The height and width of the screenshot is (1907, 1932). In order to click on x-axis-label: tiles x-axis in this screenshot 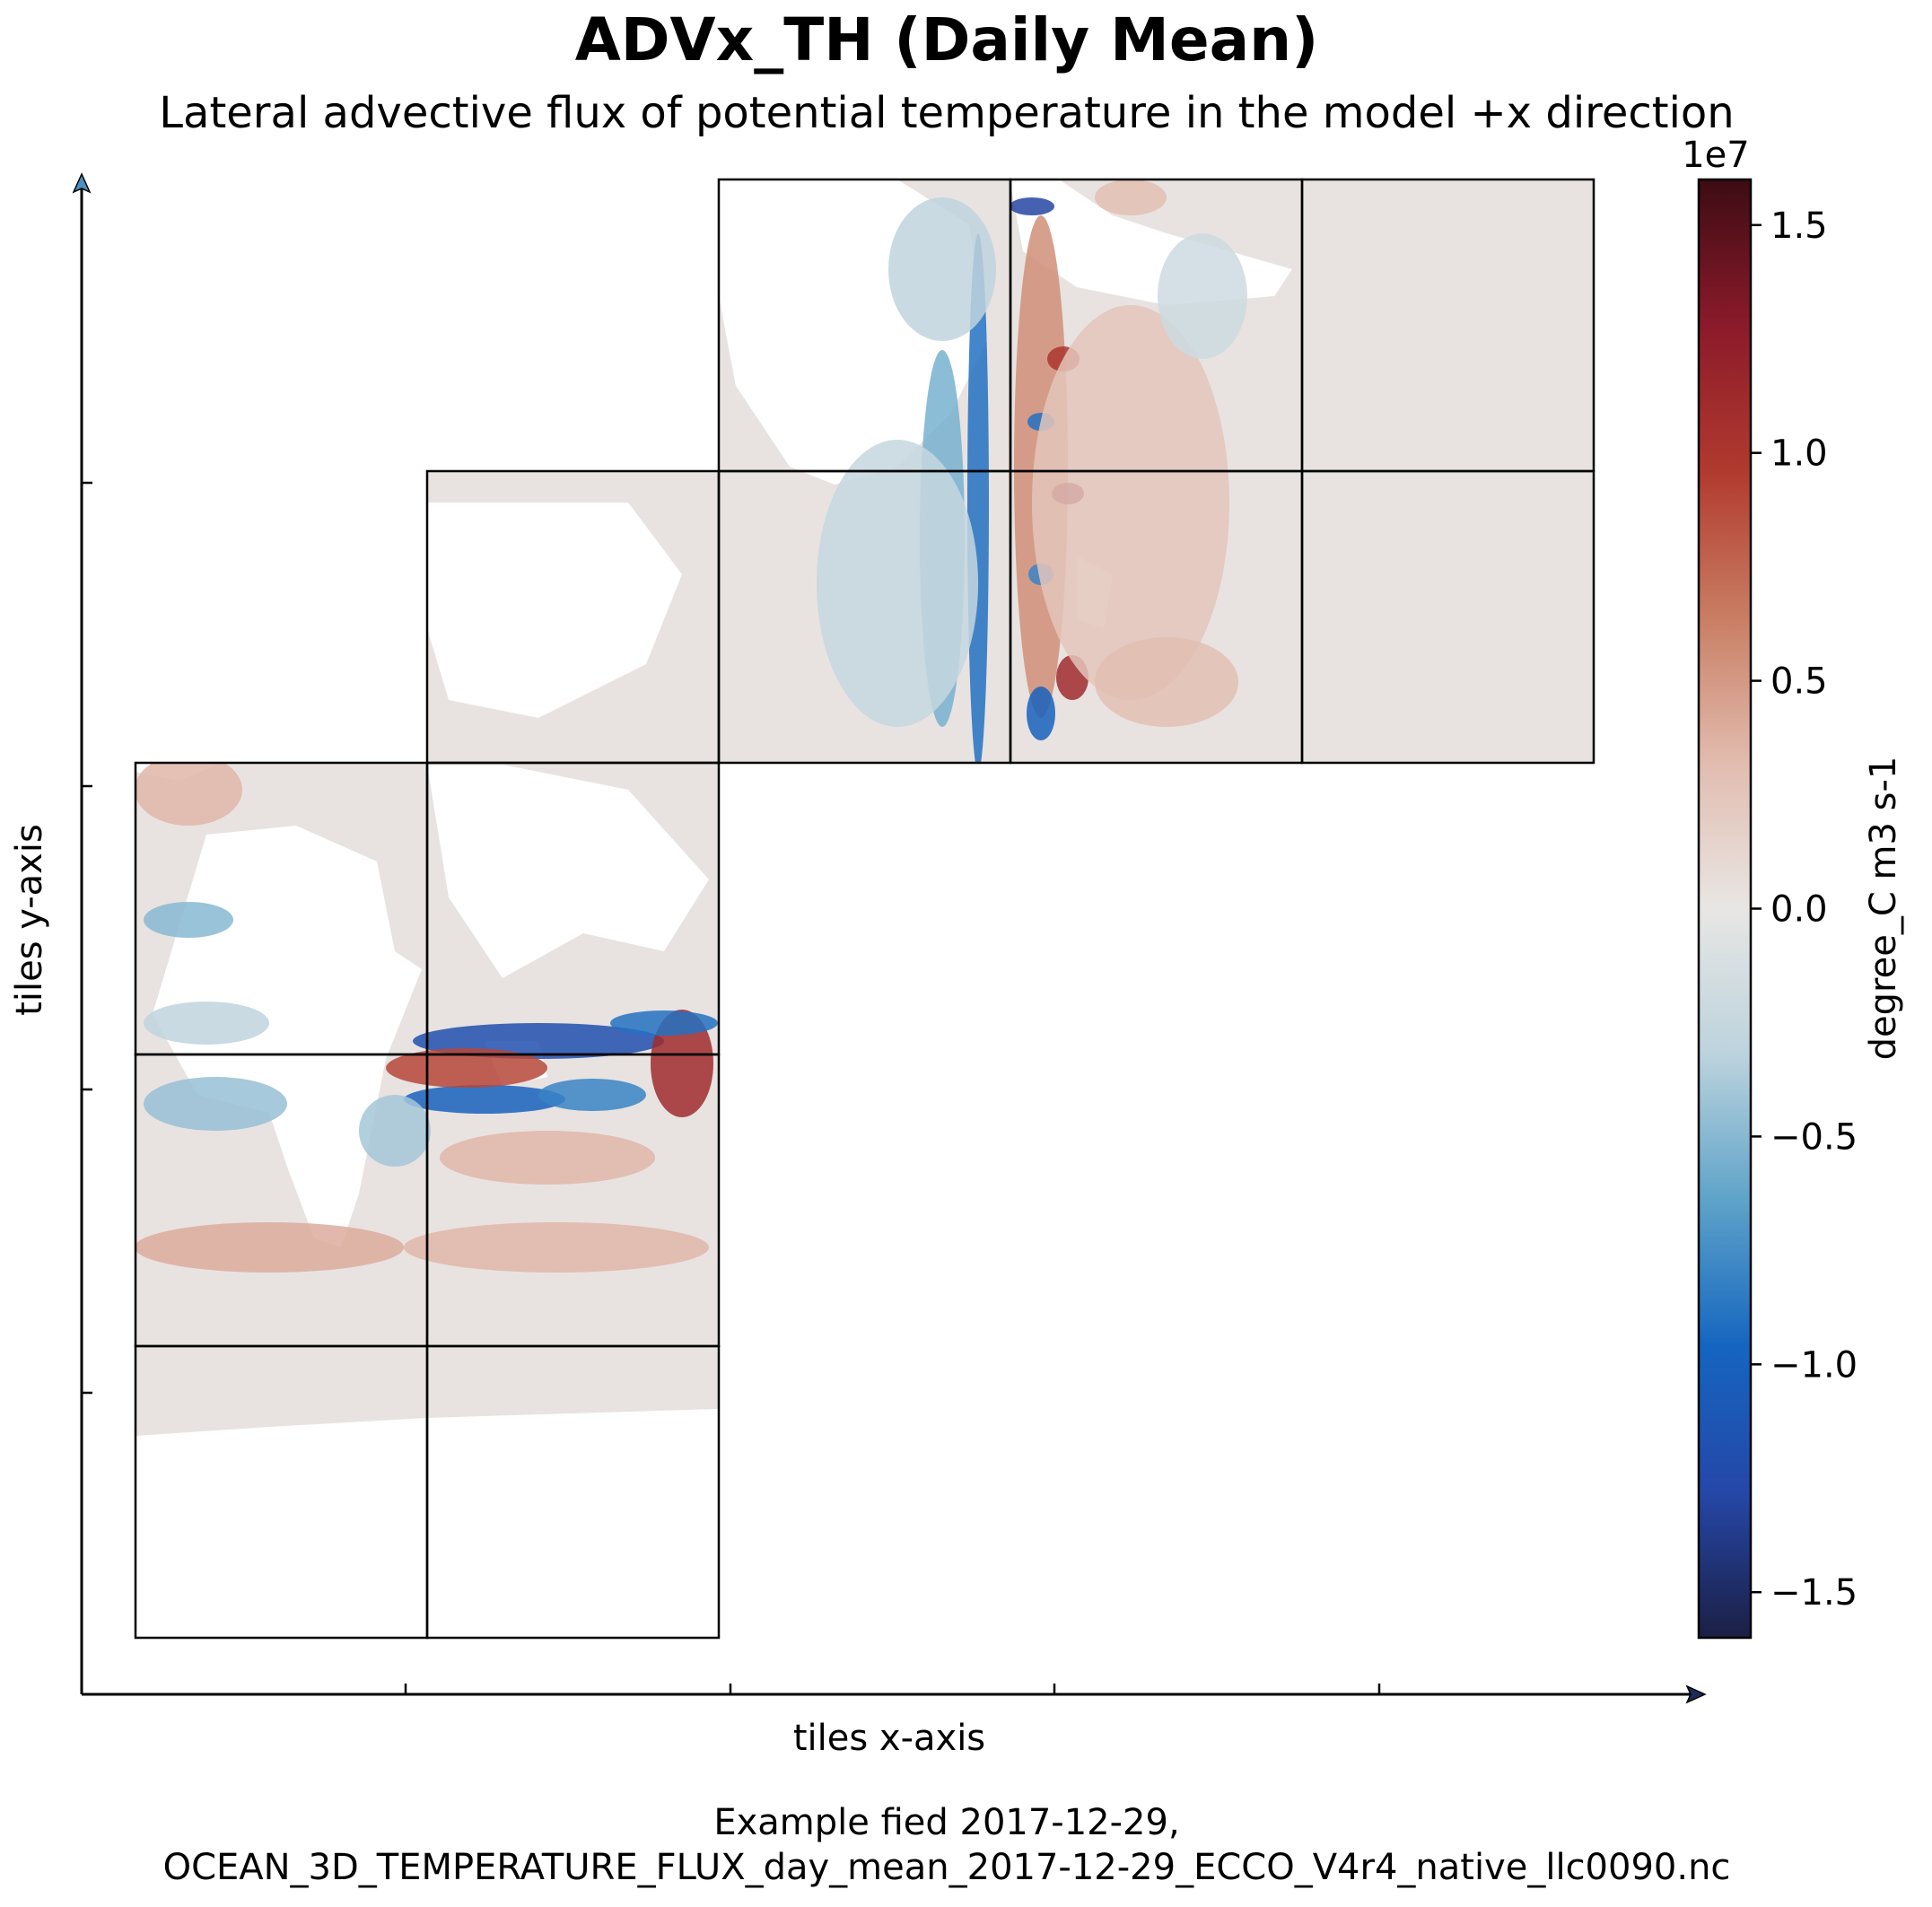, I will do `click(889, 1738)`.